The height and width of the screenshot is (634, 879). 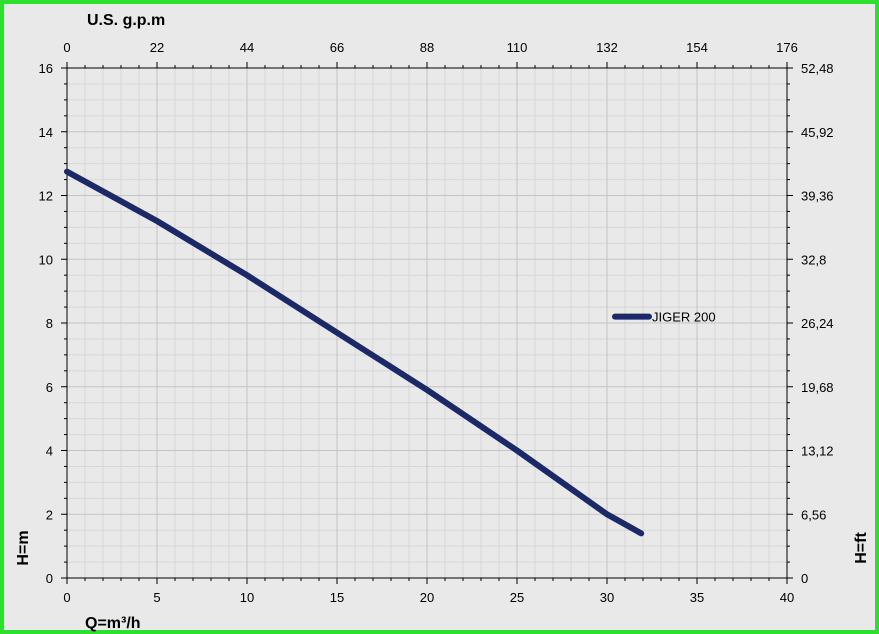 I want to click on top-tick-label: 88, so click(x=427, y=47).